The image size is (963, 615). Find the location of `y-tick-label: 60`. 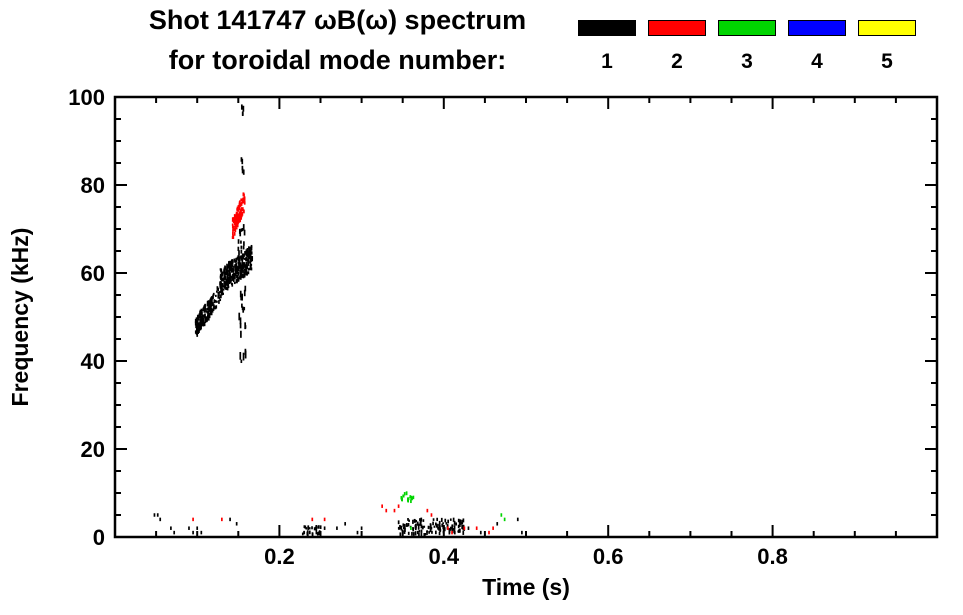

y-tick-label: 60 is located at coordinates (93, 273).